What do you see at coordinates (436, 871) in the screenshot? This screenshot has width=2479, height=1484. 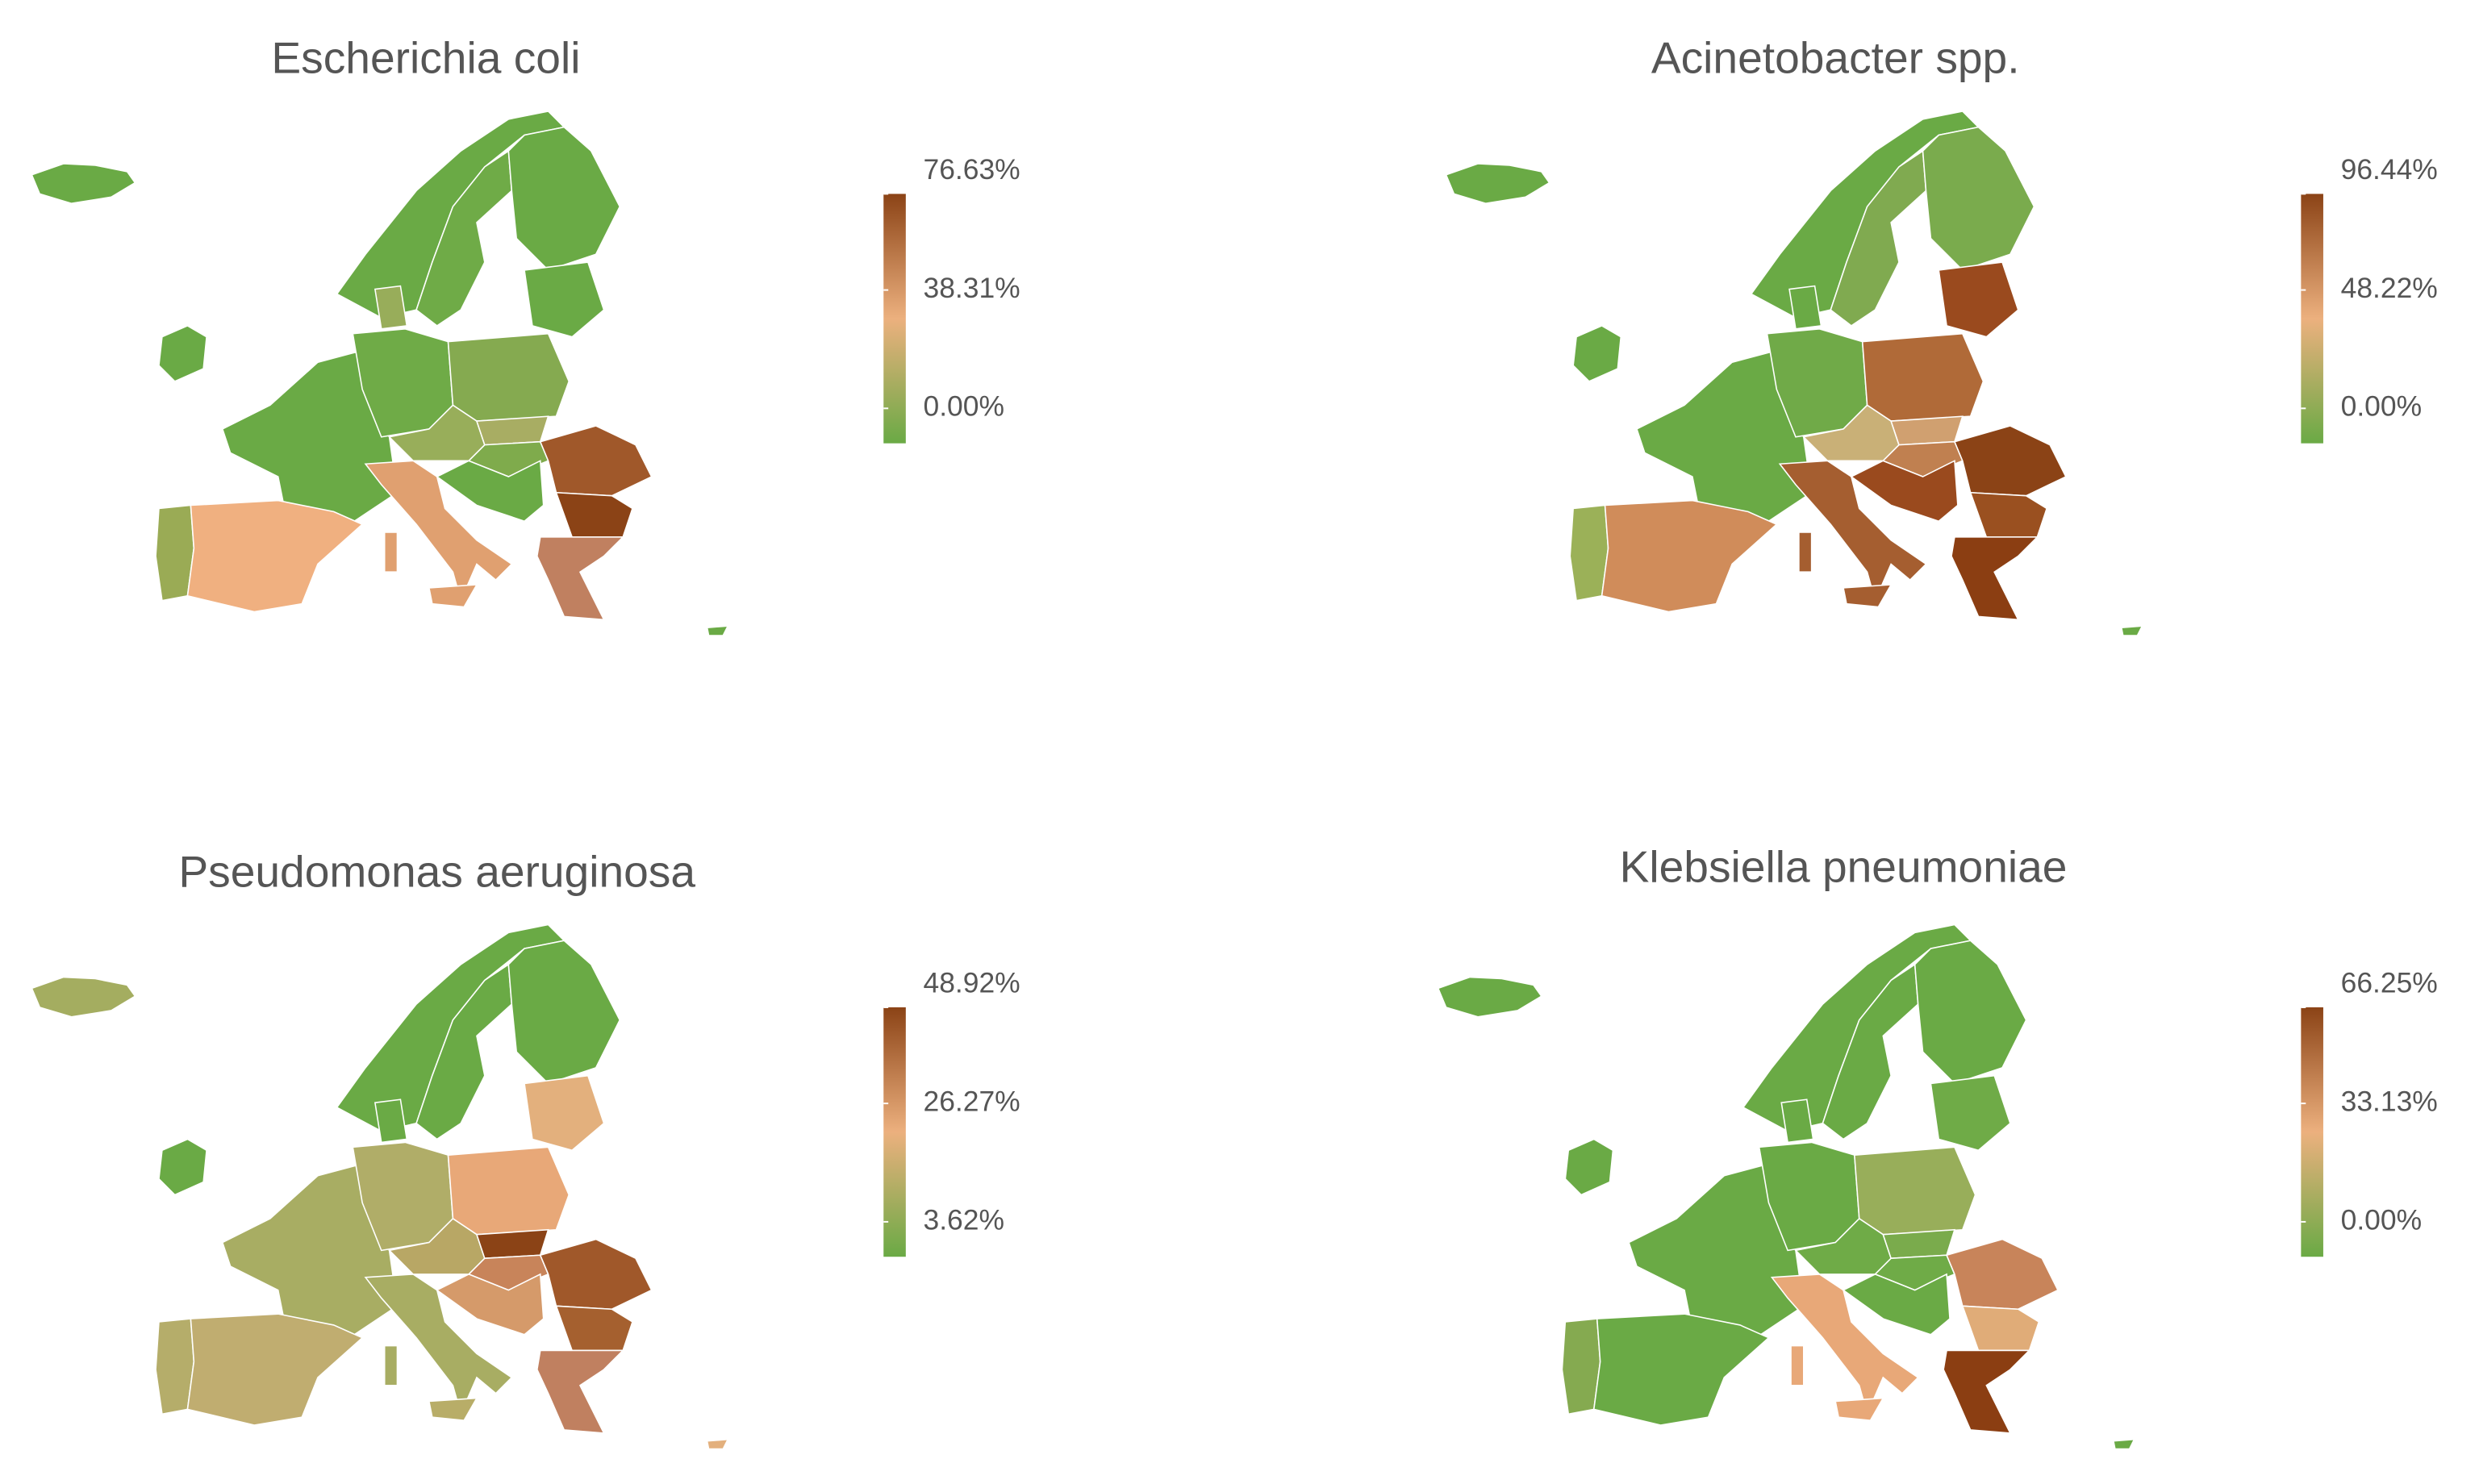 I see `panel-title: Pseudomonas aeruginosa` at bounding box center [436, 871].